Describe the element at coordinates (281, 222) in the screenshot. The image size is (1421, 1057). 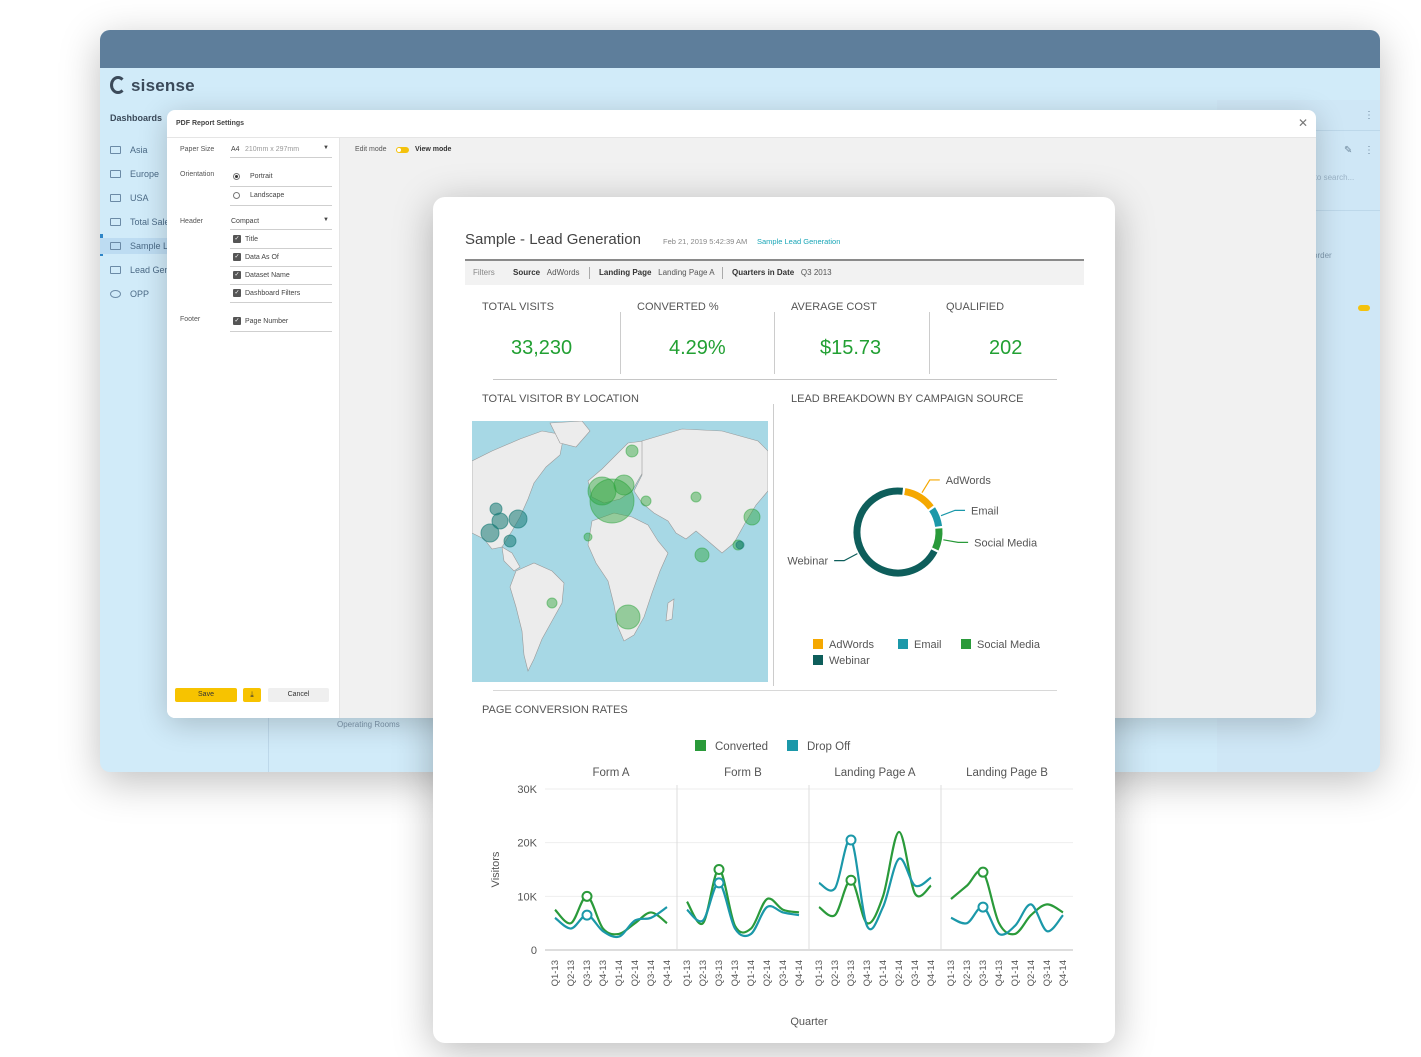
I see `header-select: Compact ▼` at that location.